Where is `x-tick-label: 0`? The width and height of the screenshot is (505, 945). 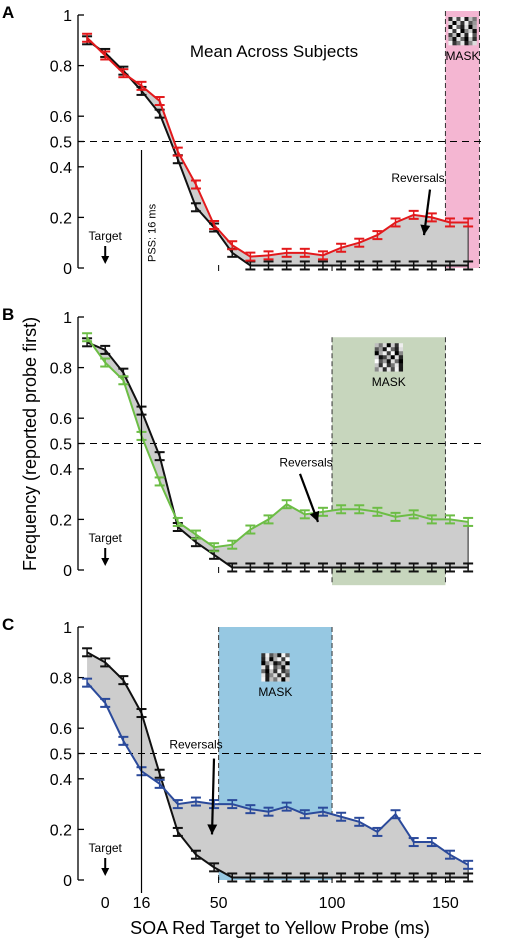
x-tick-label: 0 is located at coordinates (105, 903).